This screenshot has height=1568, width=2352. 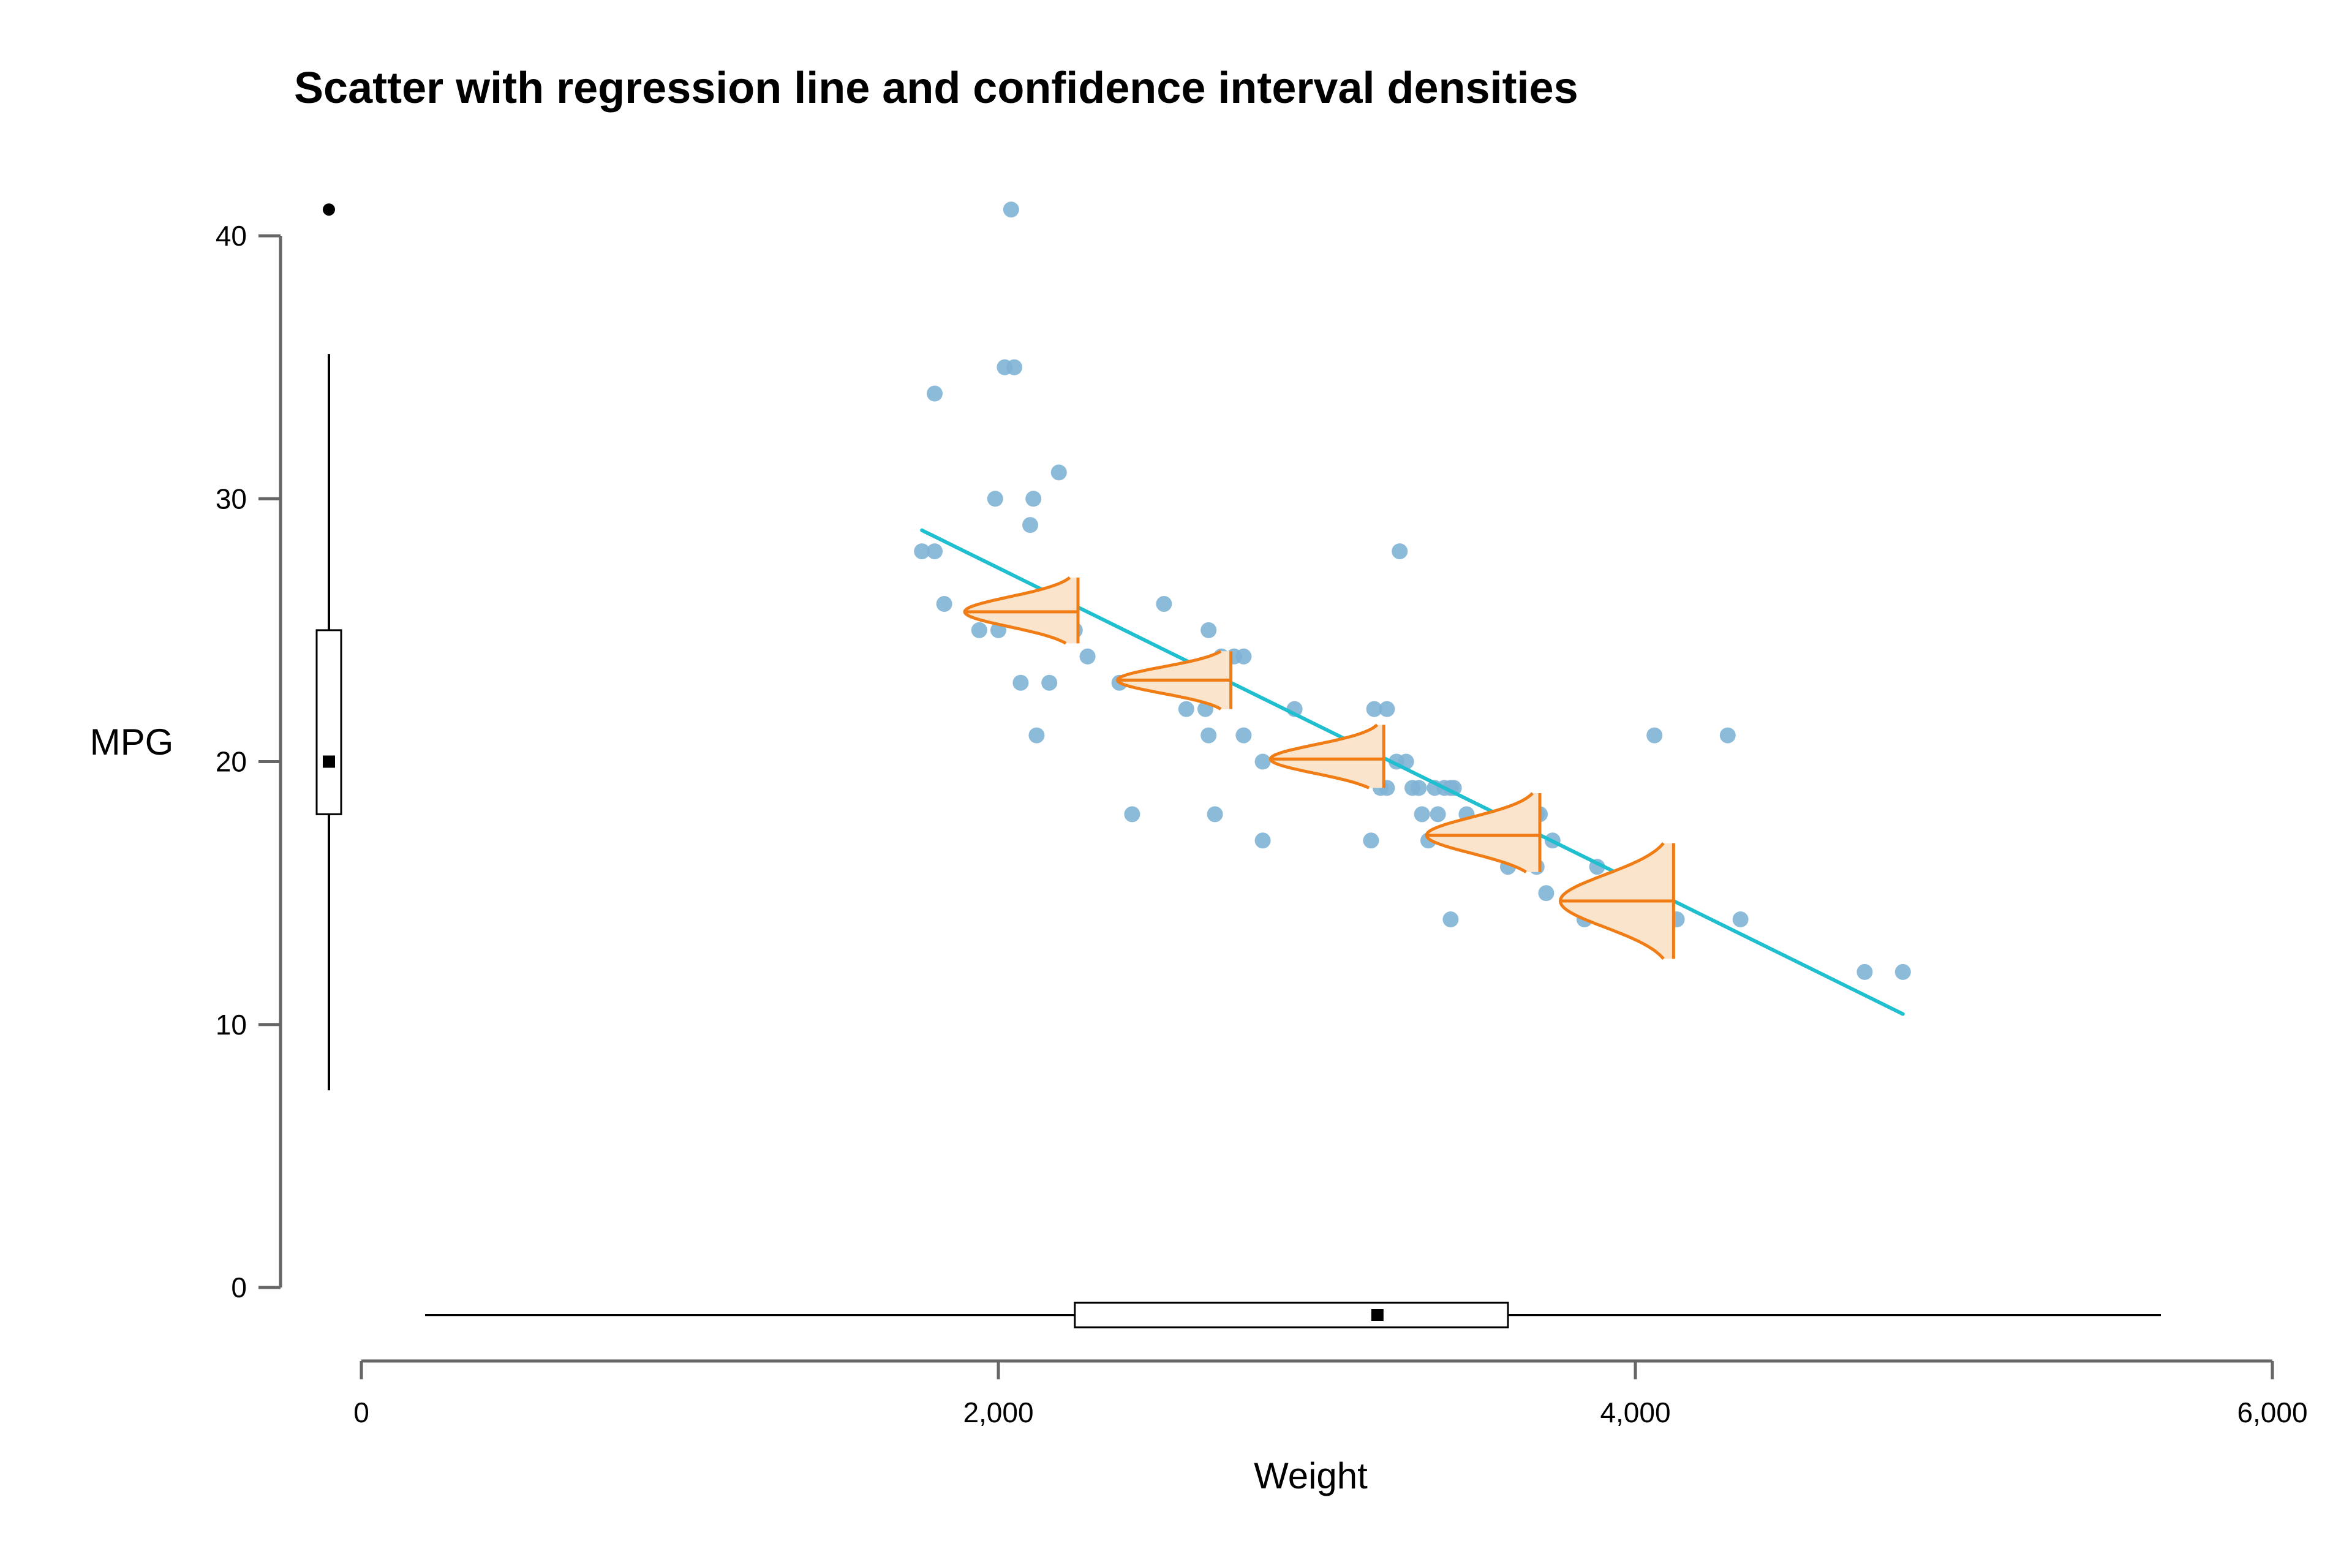 I want to click on weight-box-median, so click(x=1378, y=1315).